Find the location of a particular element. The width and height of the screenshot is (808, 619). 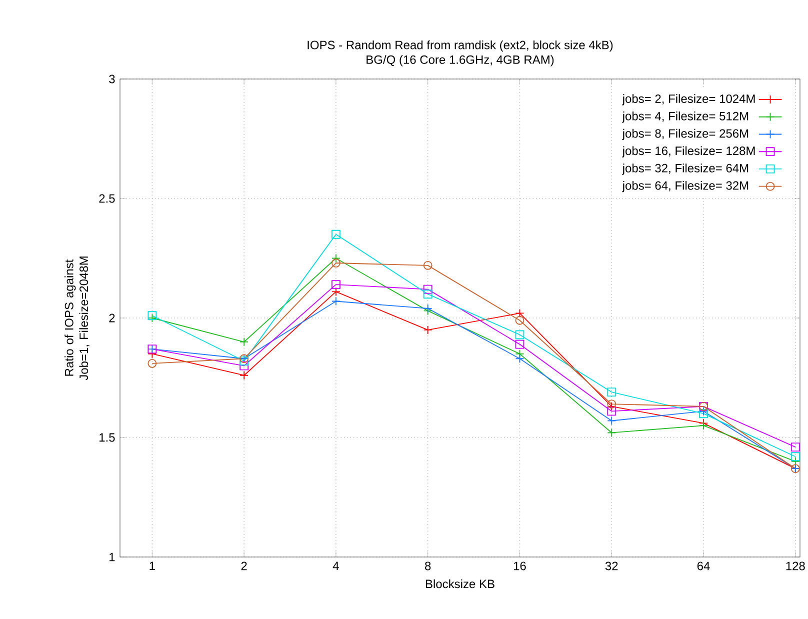

x-tick-label: 16 is located at coordinates (520, 566).